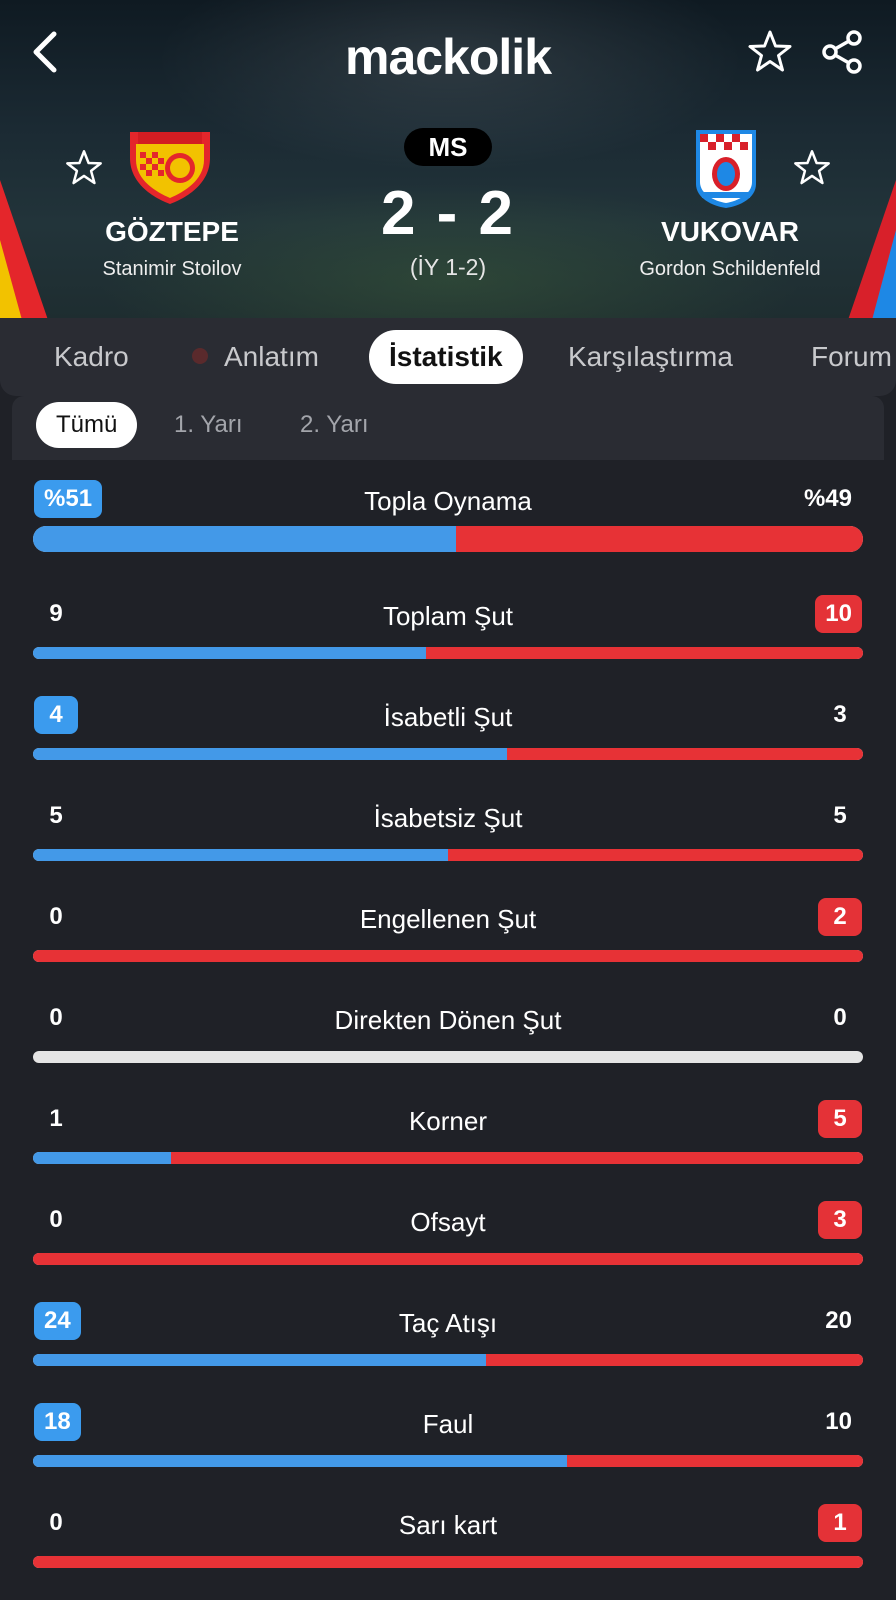 Image resolution: width=896 pixels, height=1600 pixels. Describe the element at coordinates (812, 168) in the screenshot. I see `favorite-away-team-button` at that location.